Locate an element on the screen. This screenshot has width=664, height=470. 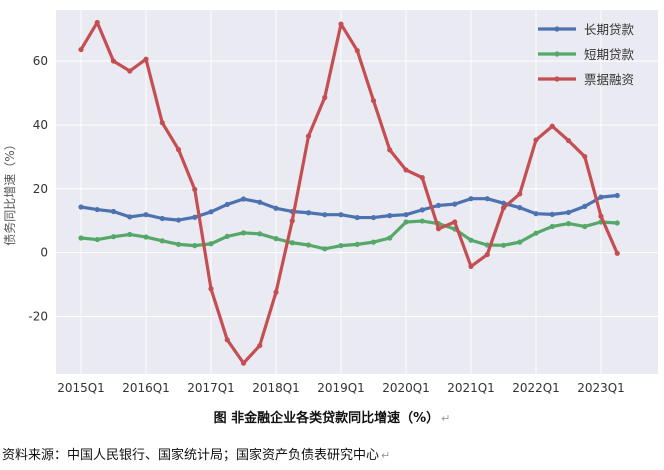
source-return-mark: ↵ is located at coordinates (386, 455).